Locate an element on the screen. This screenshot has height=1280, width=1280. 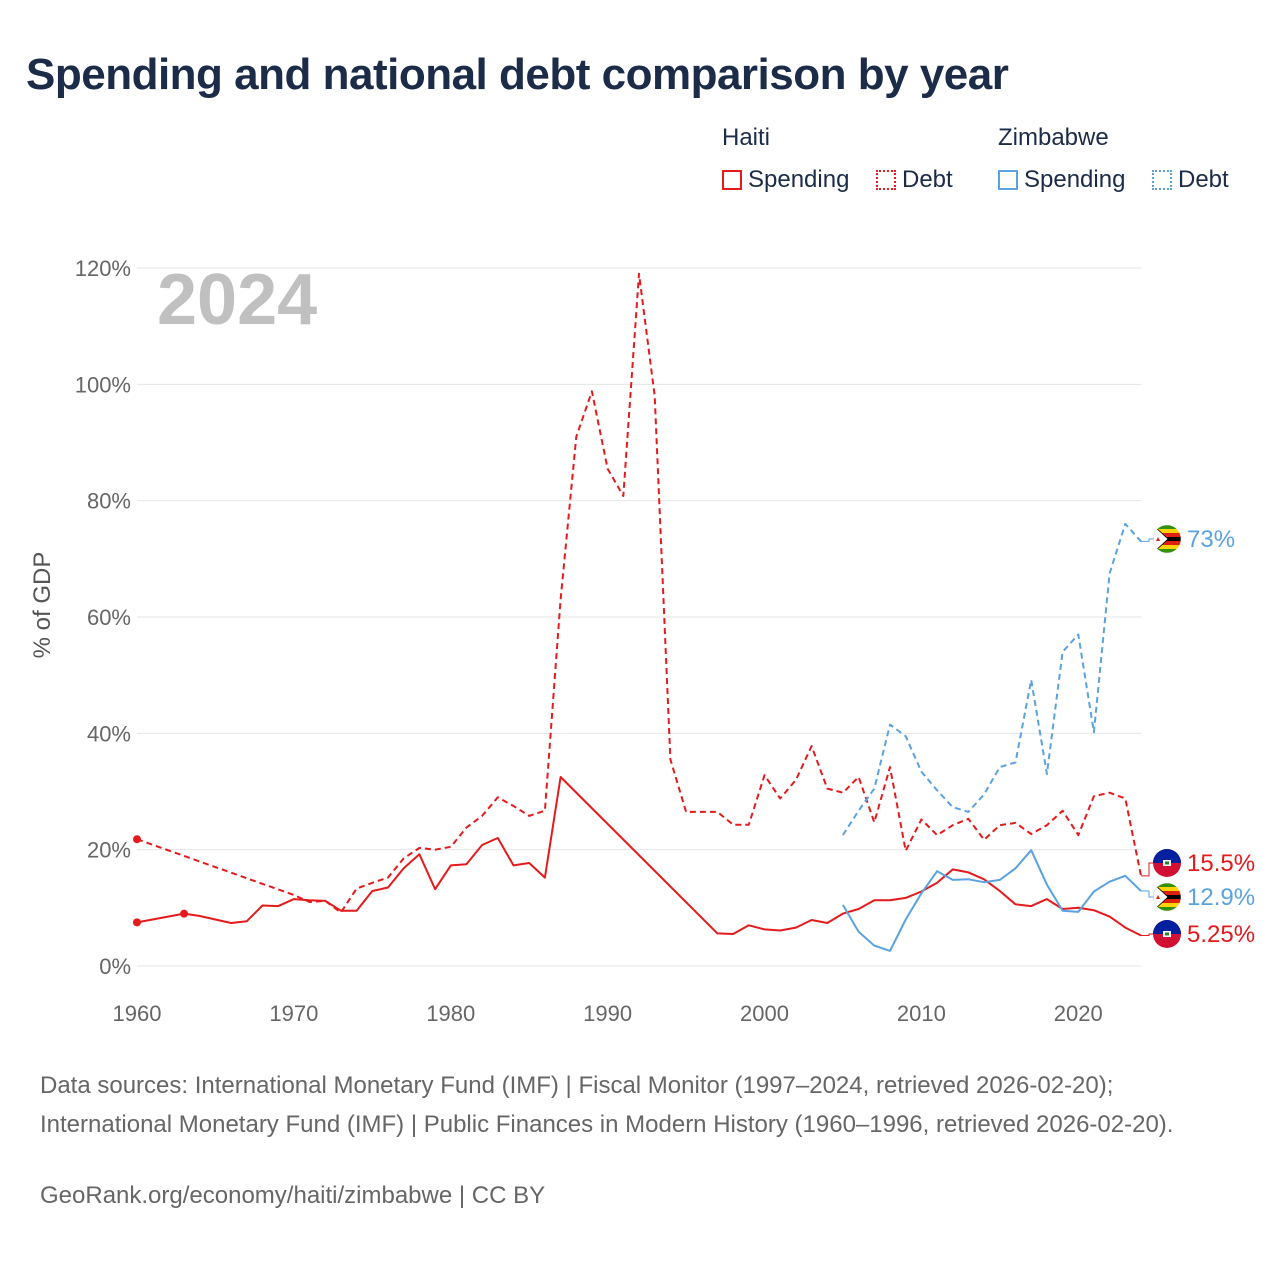
y-tick-label: 120% is located at coordinates (103, 268).